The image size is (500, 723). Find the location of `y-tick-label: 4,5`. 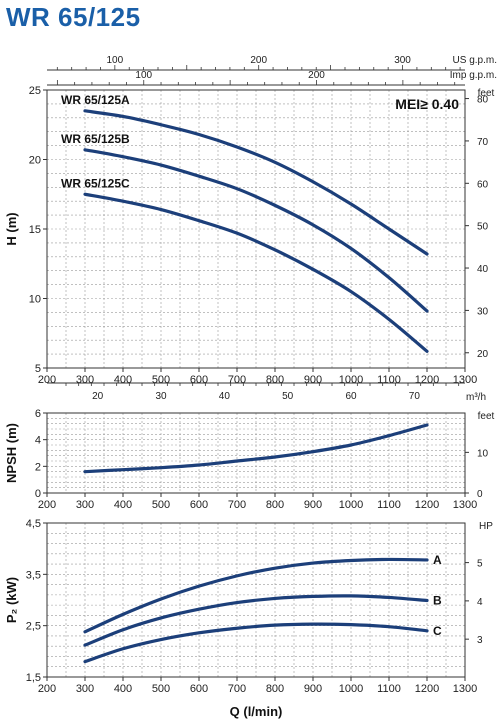

y-tick-label: 4,5 is located at coordinates (33, 524).